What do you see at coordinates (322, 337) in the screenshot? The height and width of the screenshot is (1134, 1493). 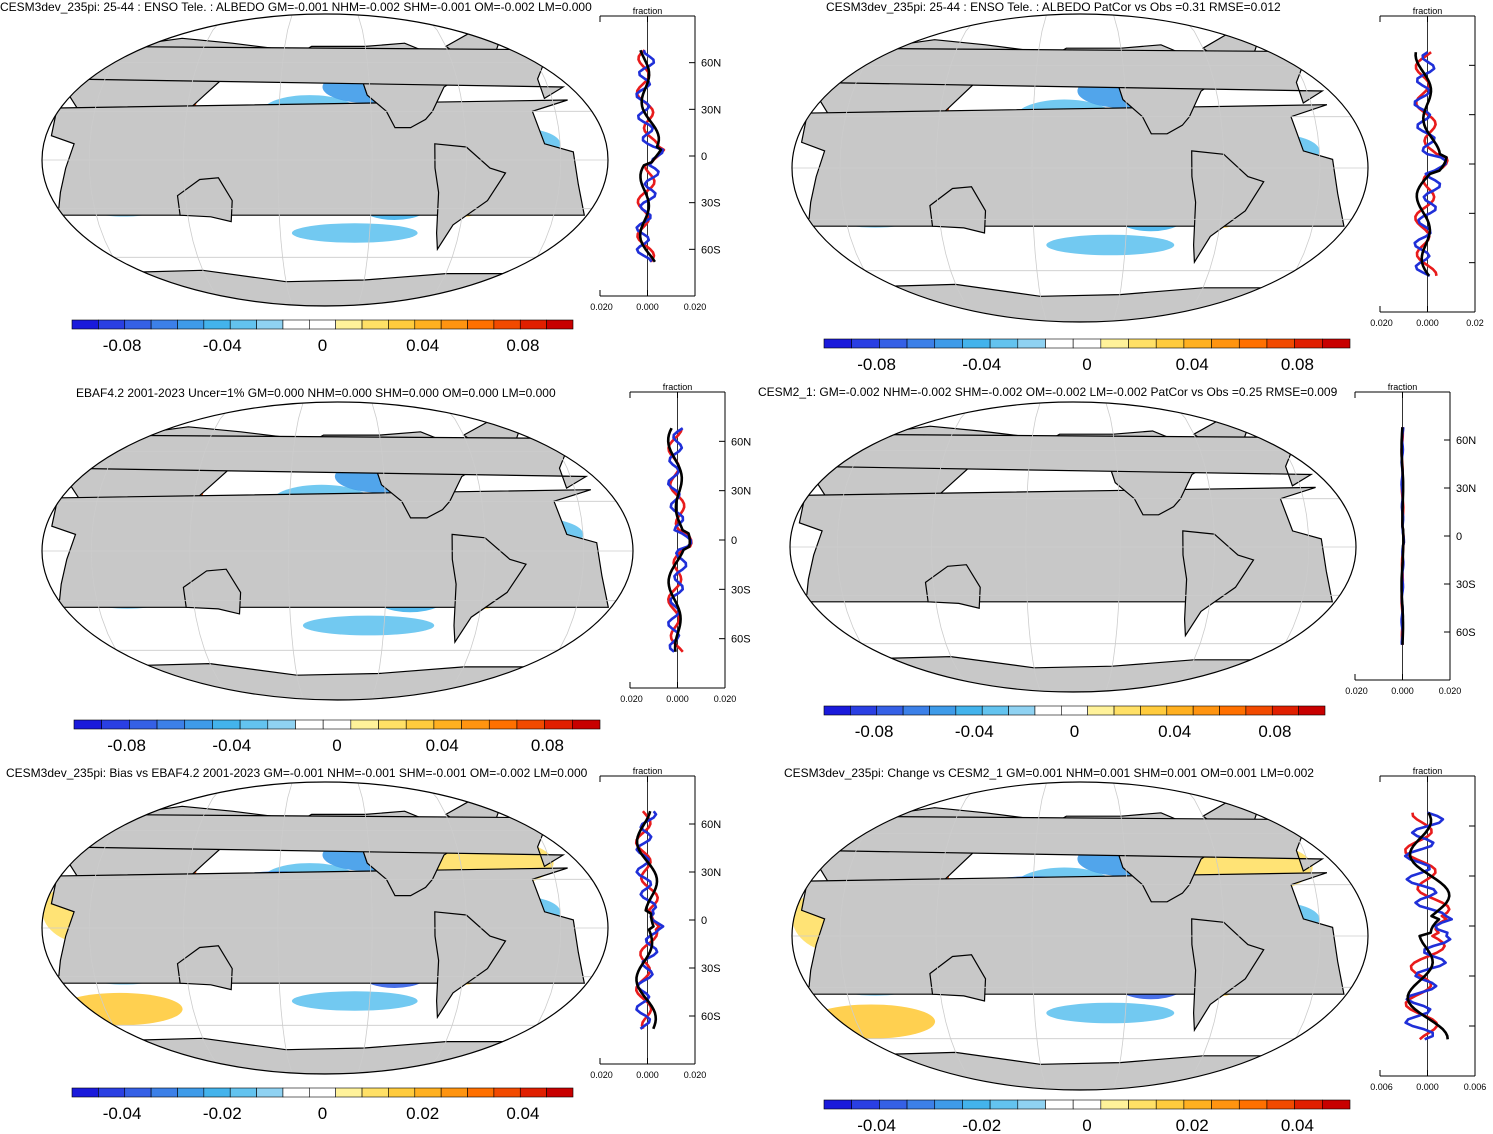 I see `colorbar-p1: -0.08 -0.04 0 0.04 0.08` at bounding box center [322, 337].